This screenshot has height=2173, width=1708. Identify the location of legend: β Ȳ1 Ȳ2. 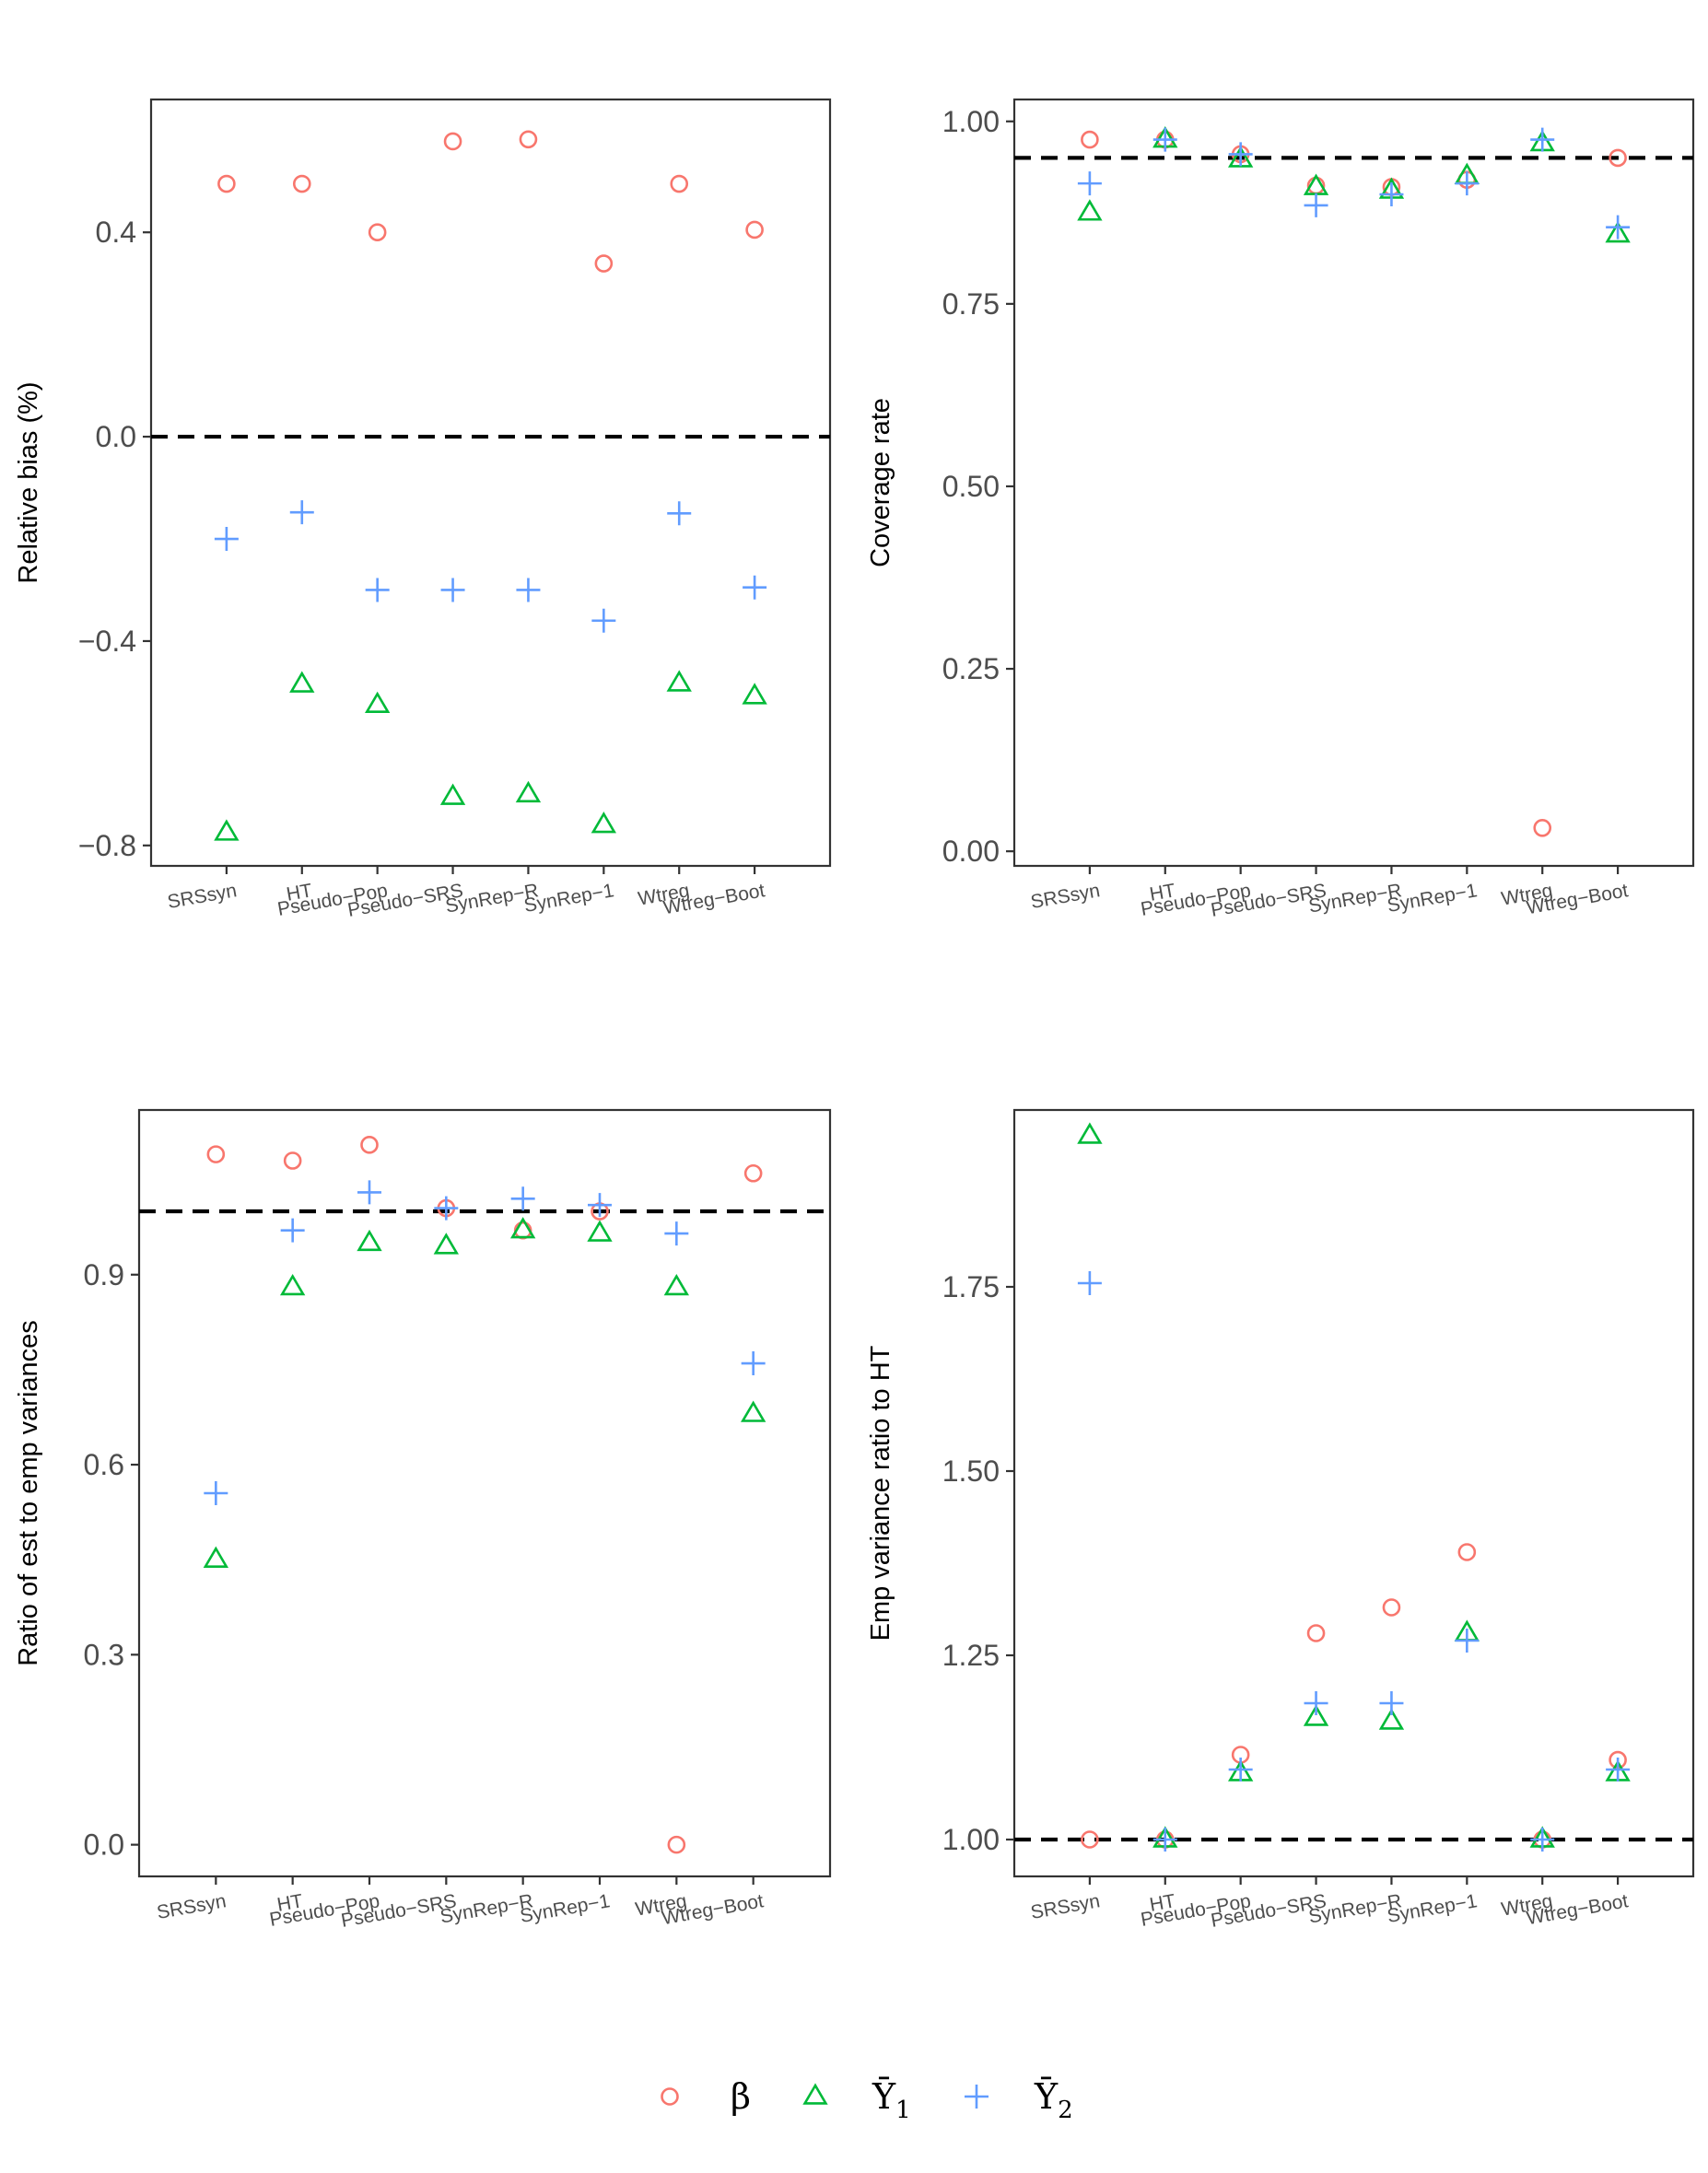
(867, 2100).